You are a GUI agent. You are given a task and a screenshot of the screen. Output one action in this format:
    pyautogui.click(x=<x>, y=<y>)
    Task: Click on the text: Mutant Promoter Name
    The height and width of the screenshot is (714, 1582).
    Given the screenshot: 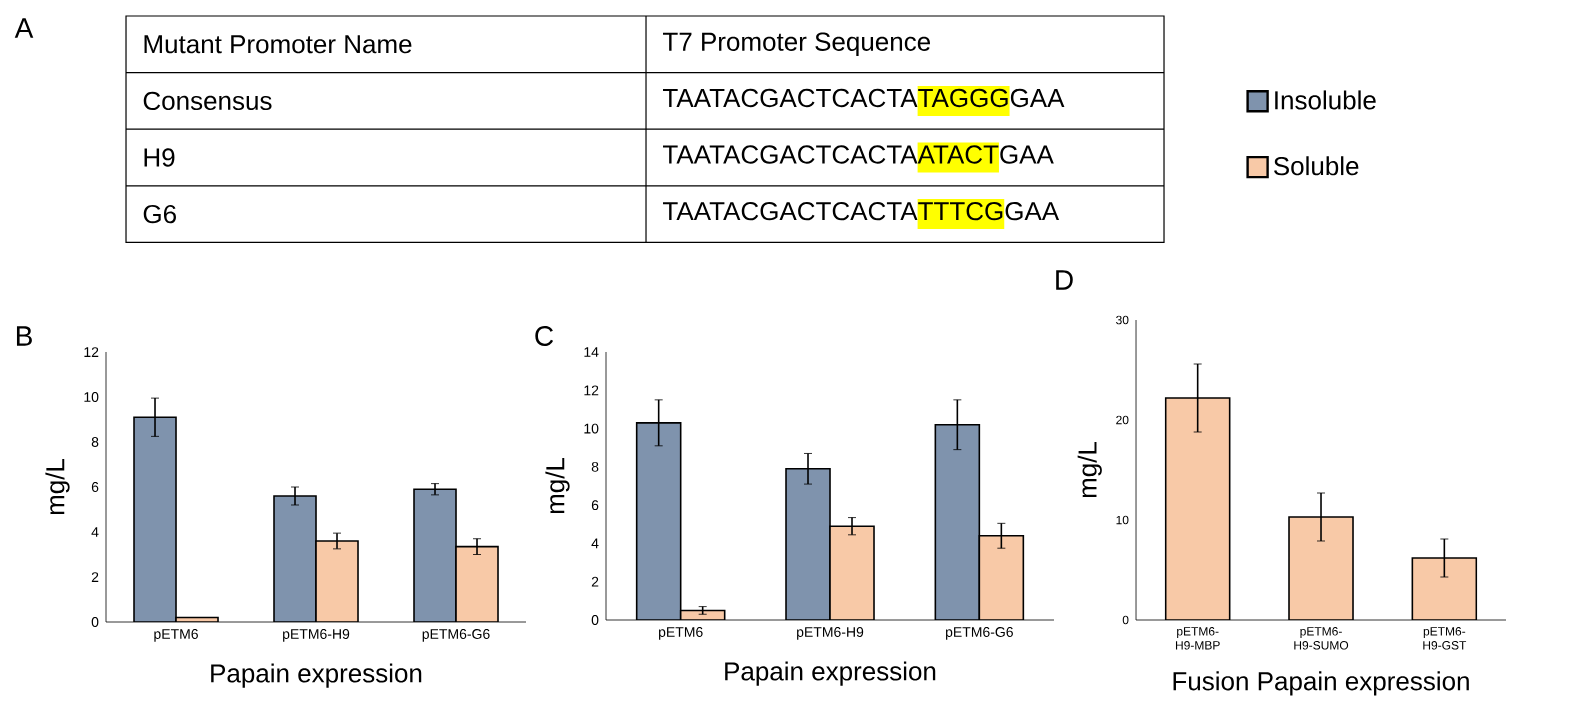 What is the action you would take?
    pyautogui.click(x=278, y=44)
    